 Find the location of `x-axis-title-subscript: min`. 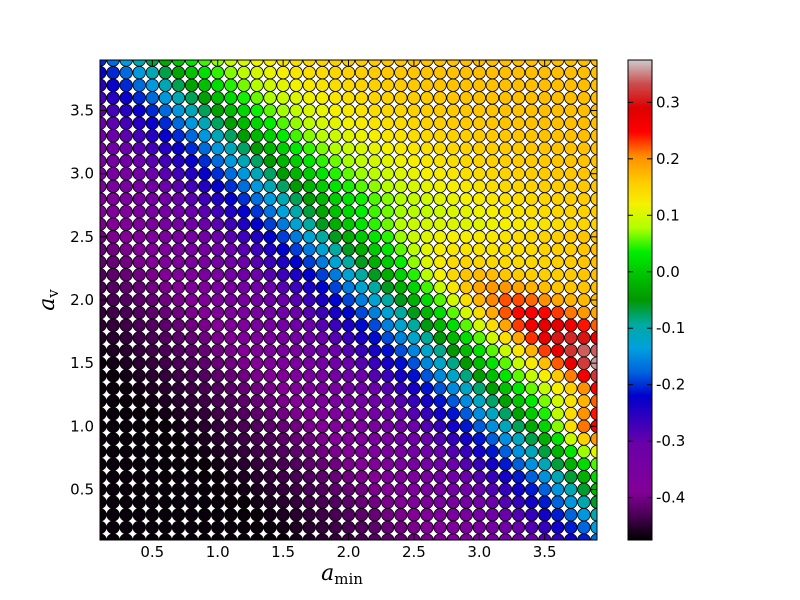

x-axis-title-subscript: min is located at coordinates (348, 579).